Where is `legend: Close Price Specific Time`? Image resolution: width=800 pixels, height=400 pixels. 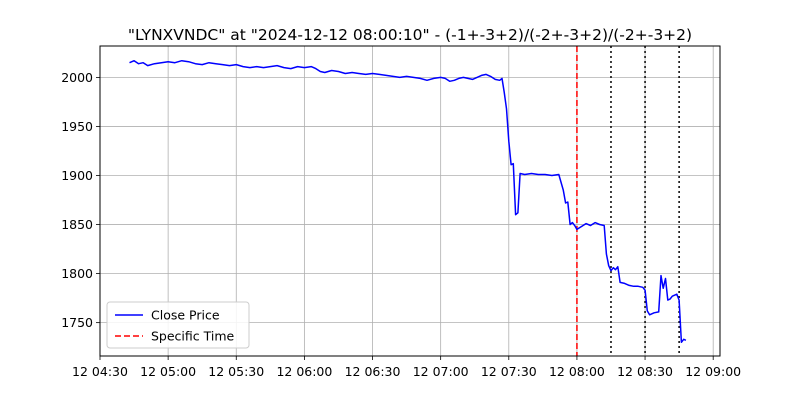 legend: Close Price Specific Time is located at coordinates (178, 325).